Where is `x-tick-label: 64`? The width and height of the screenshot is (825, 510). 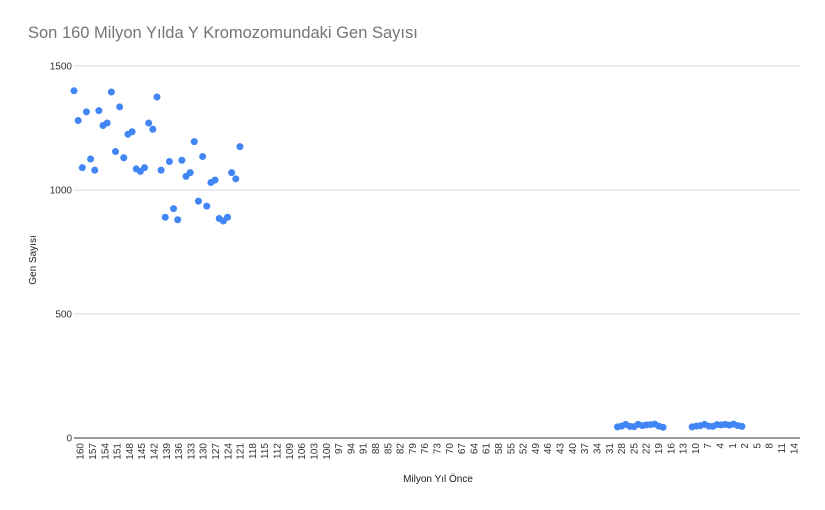
x-tick-label: 64 is located at coordinates (474, 449).